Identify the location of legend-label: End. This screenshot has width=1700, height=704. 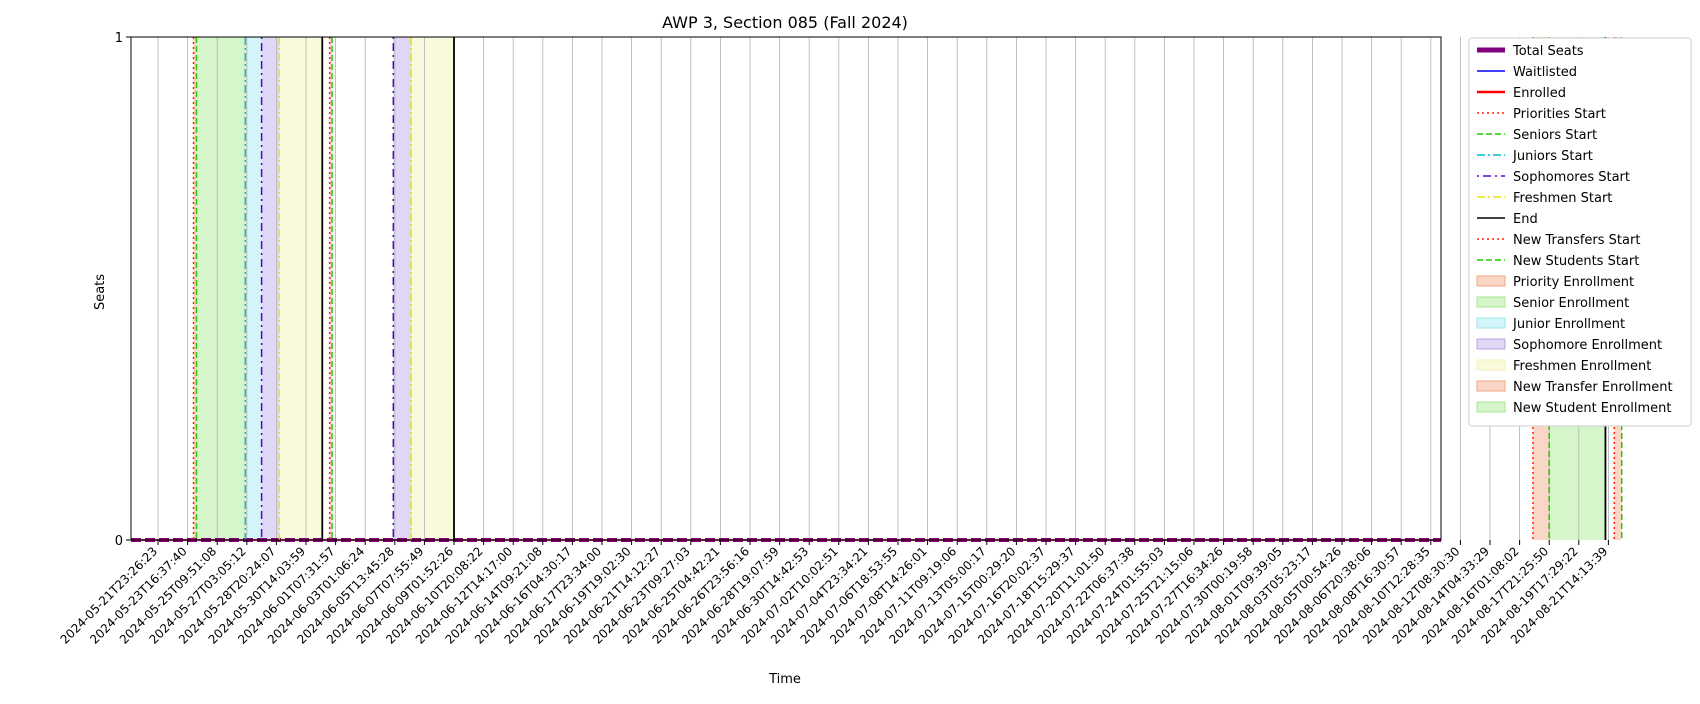
(1525, 219).